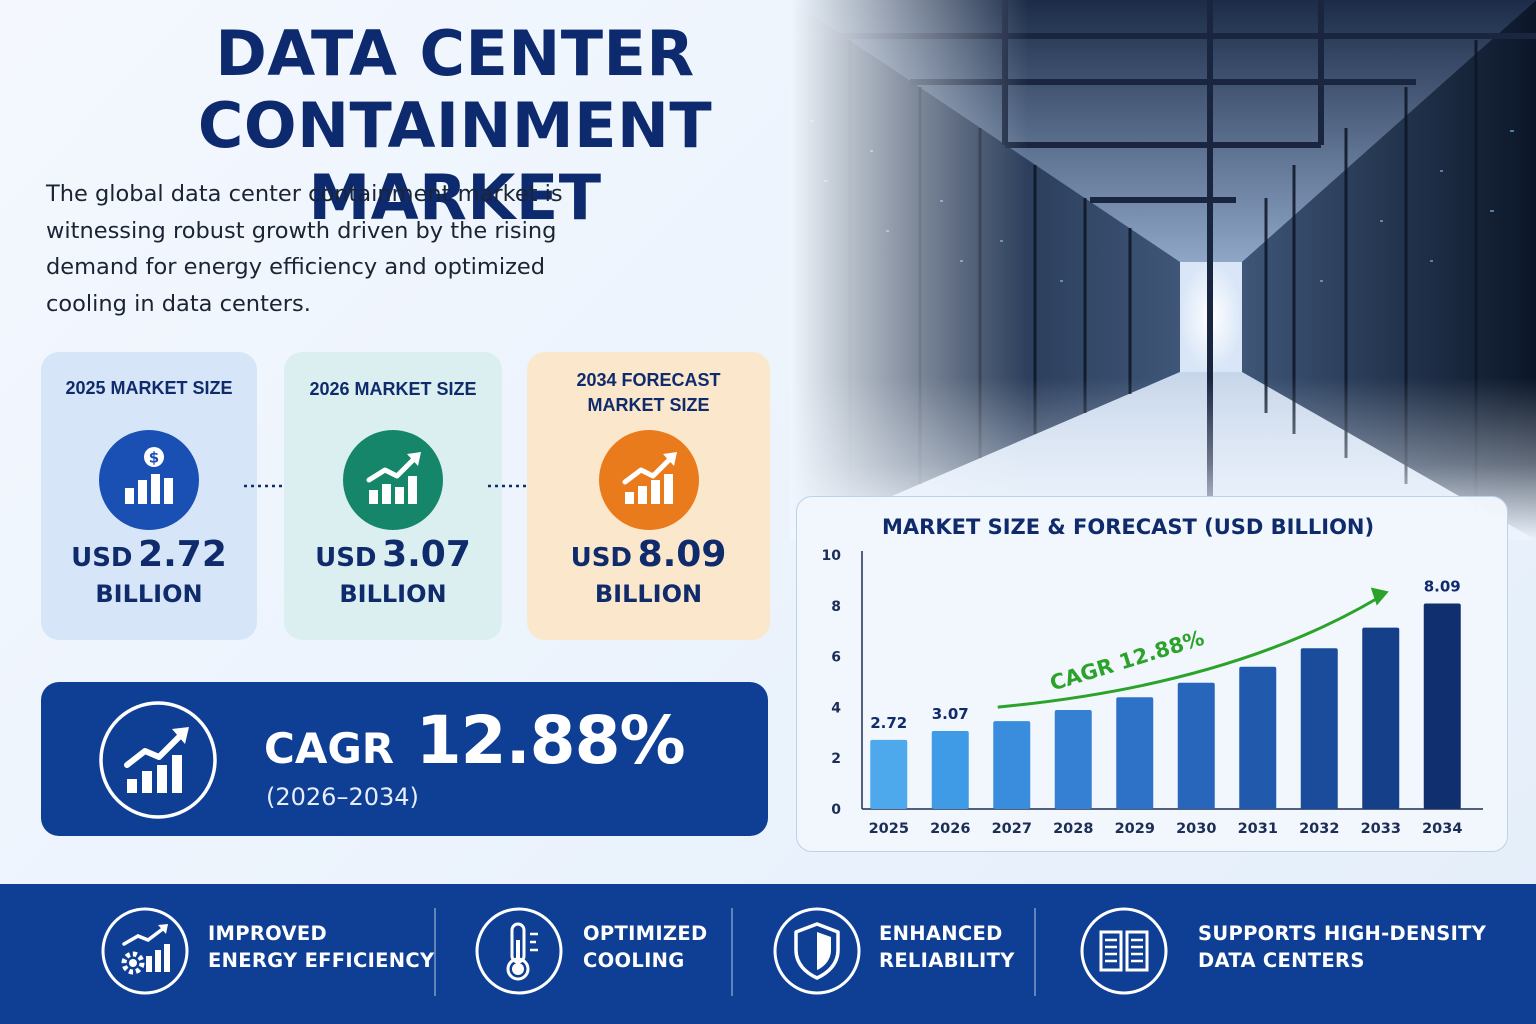 The height and width of the screenshot is (1024, 1536). What do you see at coordinates (149, 388) in the screenshot?
I see `card-label: 2025 MARKET SIZE` at bounding box center [149, 388].